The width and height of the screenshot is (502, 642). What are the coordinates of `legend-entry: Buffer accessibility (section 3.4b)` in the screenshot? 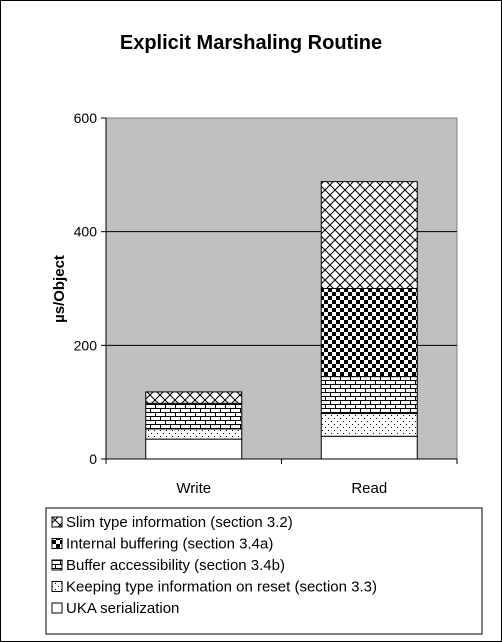 It's located at (175, 565).